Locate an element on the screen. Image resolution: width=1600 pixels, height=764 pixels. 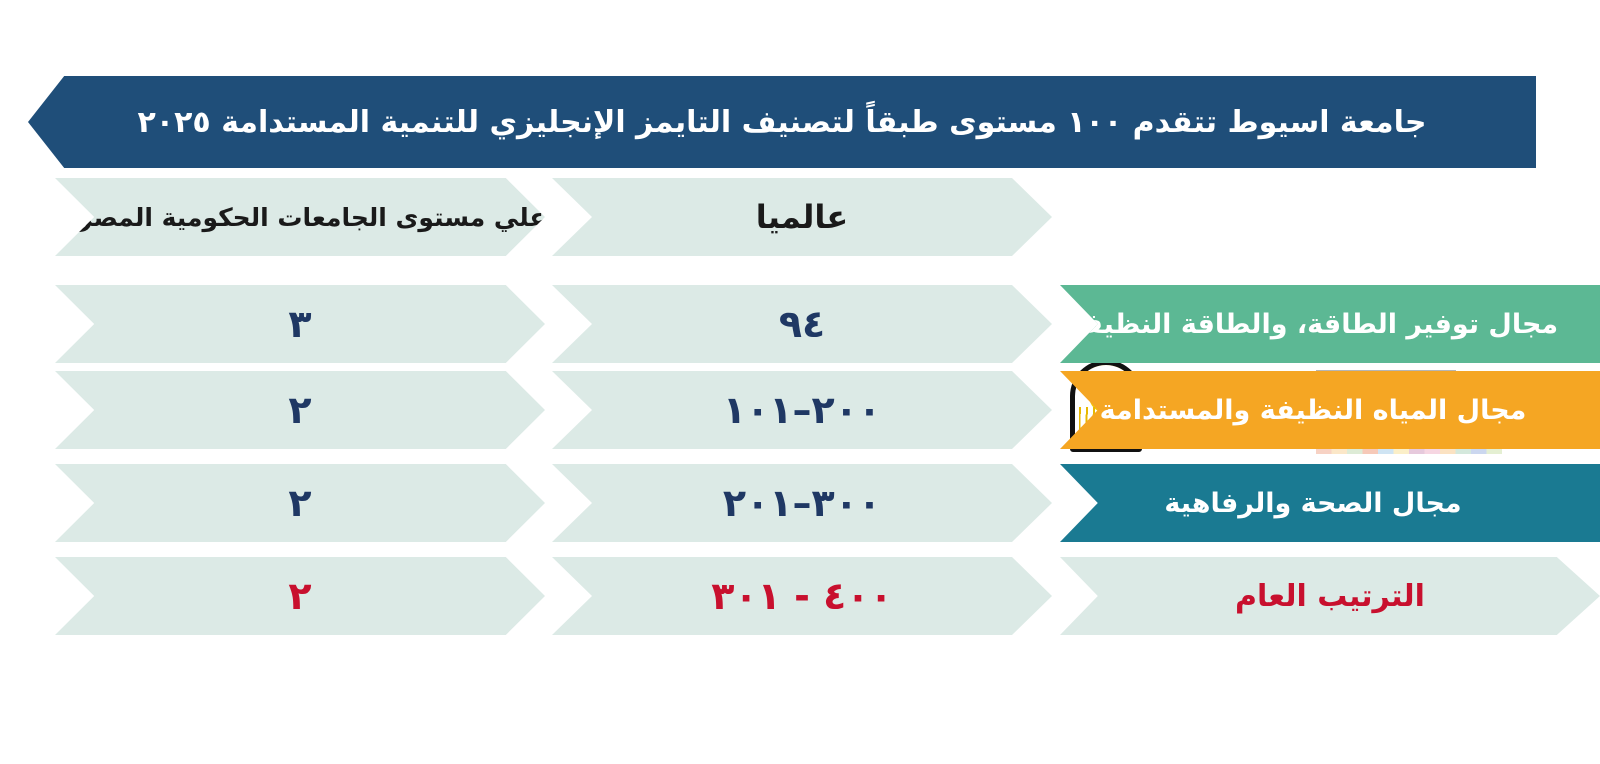
column-header-global: عالميا is located at coordinates (802, 217).